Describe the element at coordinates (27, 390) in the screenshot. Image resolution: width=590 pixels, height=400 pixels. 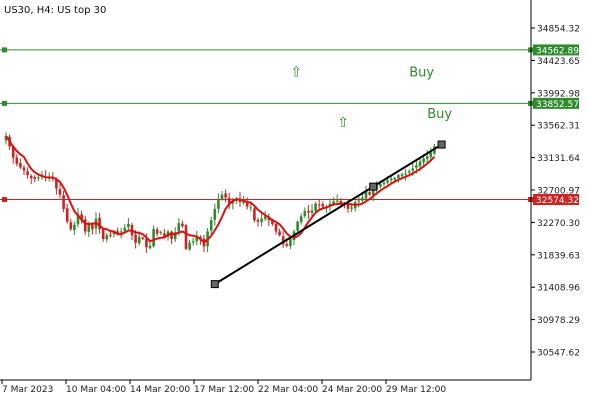
I see `x-tick-label: 7 Mar 2023` at that location.